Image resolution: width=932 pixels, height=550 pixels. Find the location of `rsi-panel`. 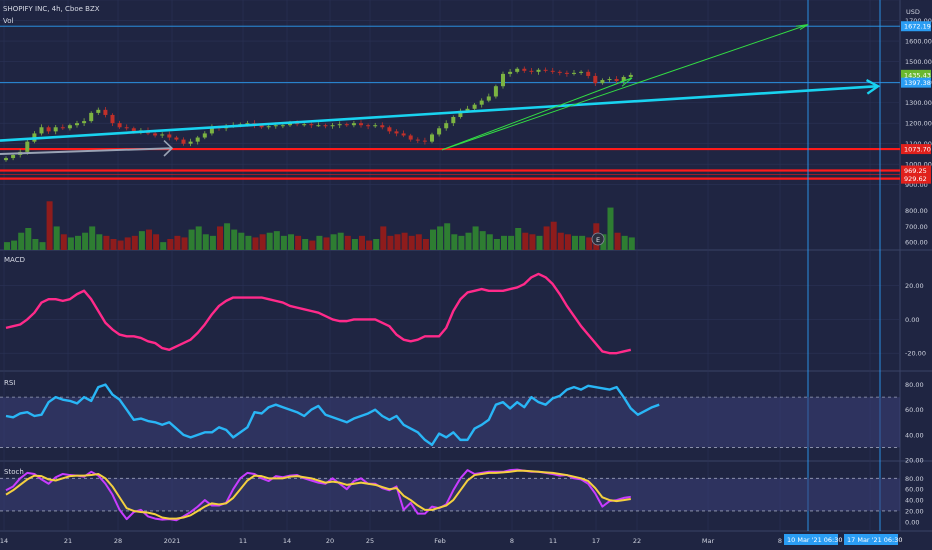

rsi-panel is located at coordinates (450, 415).